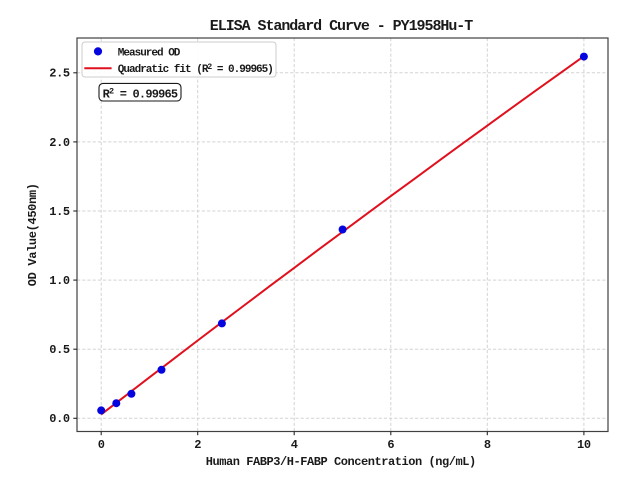 The width and height of the screenshot is (640, 480). I want to click on svg-text: 2.5, so click(59, 74).